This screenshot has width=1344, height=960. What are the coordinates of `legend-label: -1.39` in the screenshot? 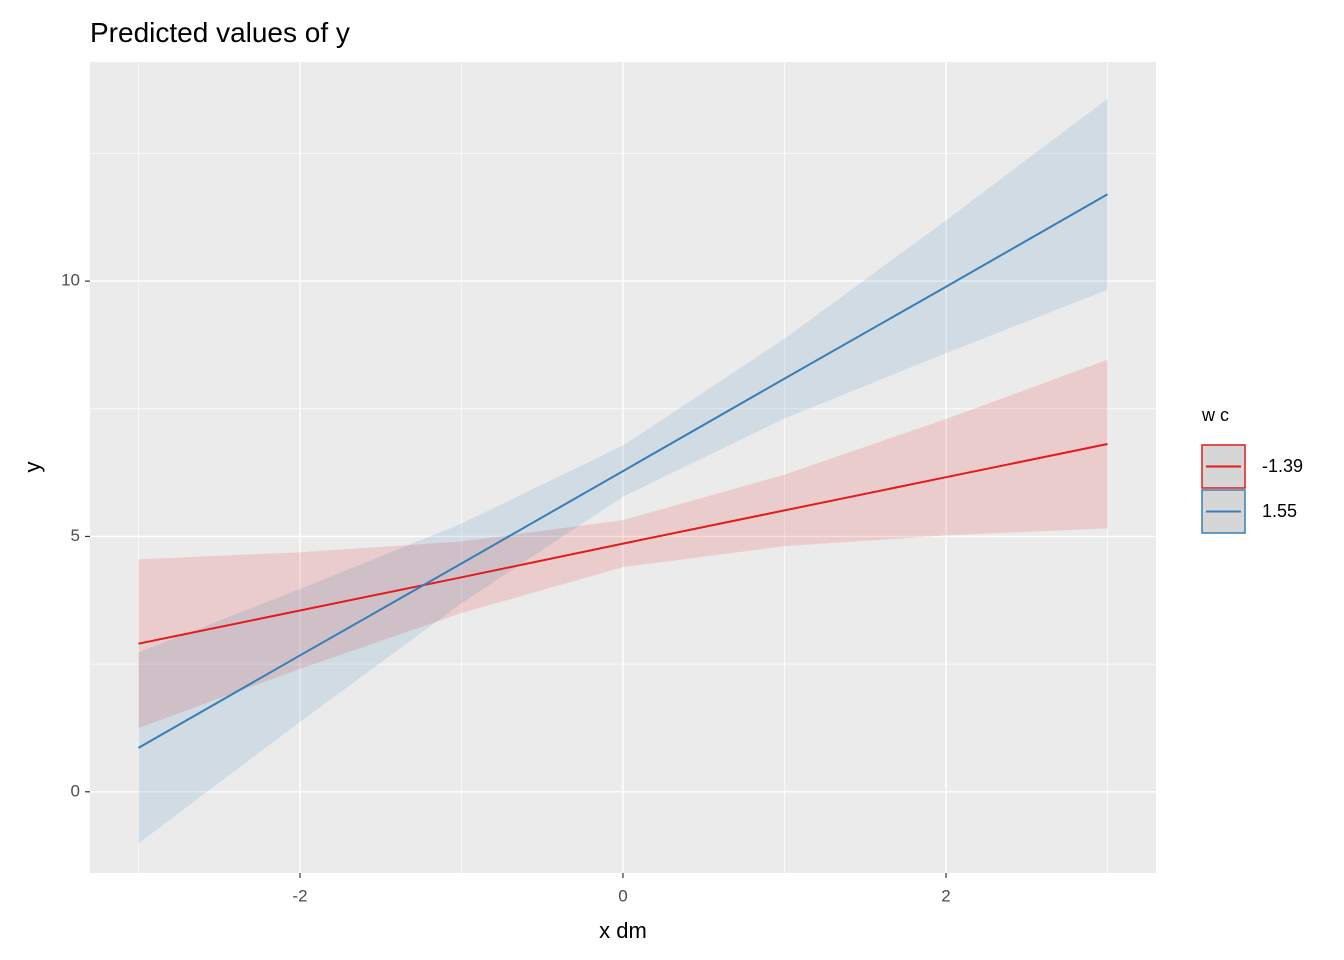 It's located at (1282, 466).